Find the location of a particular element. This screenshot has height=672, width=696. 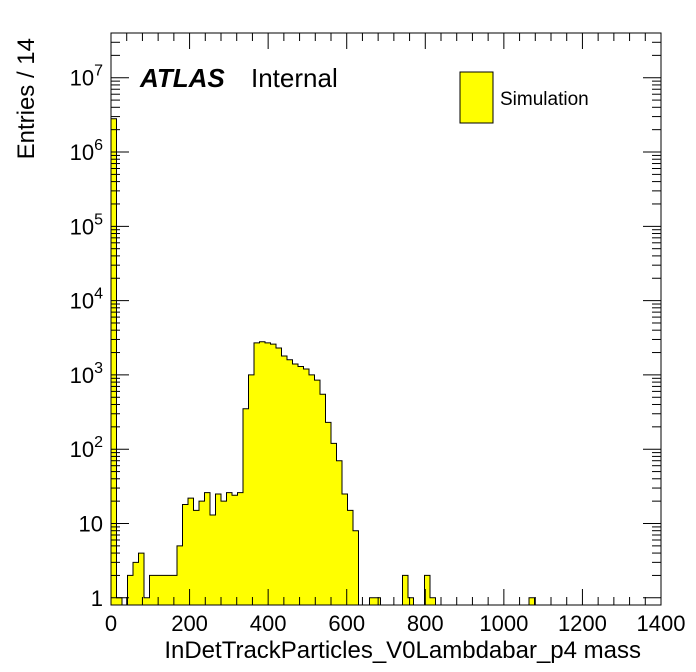

x-tick-label: 200 is located at coordinates (189, 623).